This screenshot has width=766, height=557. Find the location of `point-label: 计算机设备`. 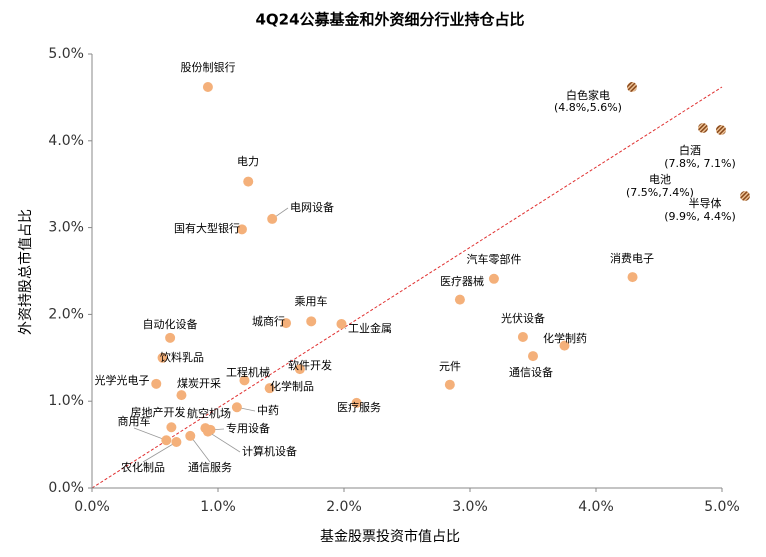

point-label: 计算机设备 is located at coordinates (269, 451).